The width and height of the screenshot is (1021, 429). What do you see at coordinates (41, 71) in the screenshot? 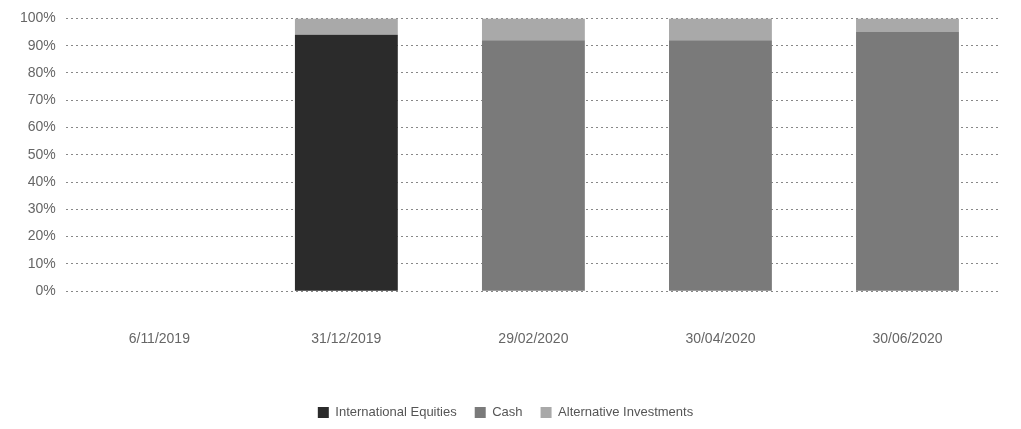
I see `y-tick-label: 80%` at bounding box center [41, 71].